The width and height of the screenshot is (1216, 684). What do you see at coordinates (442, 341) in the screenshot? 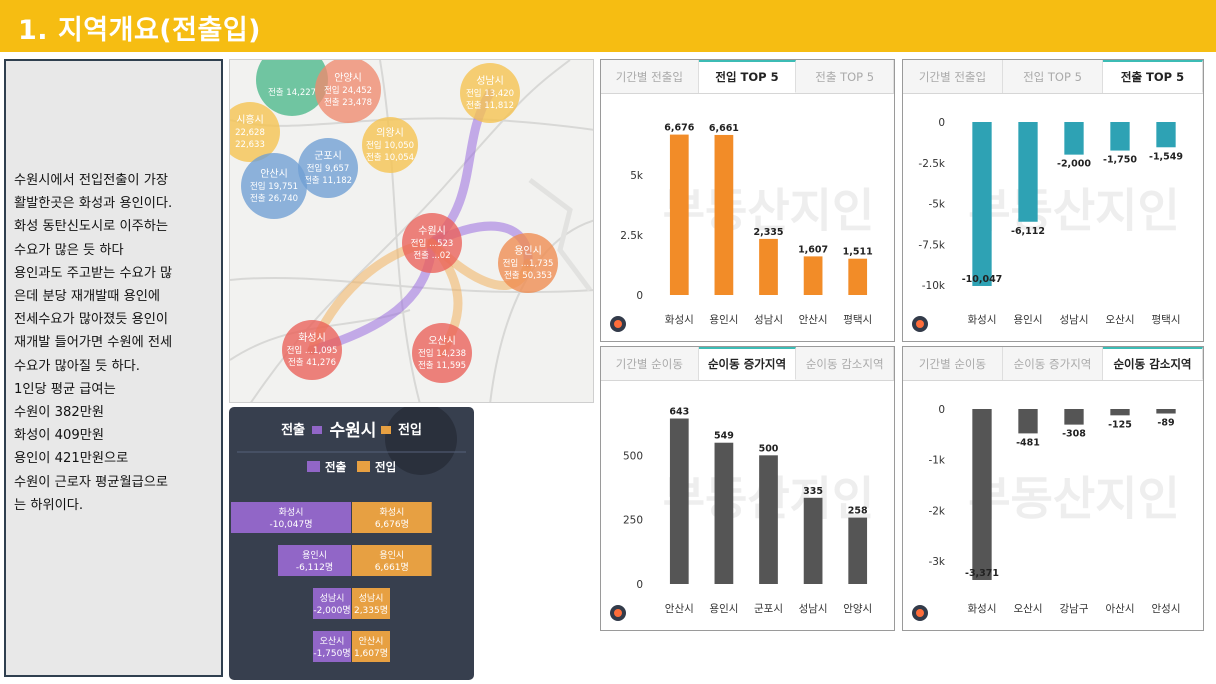
I see `map-bubble-name: 오산시` at bounding box center [442, 341].